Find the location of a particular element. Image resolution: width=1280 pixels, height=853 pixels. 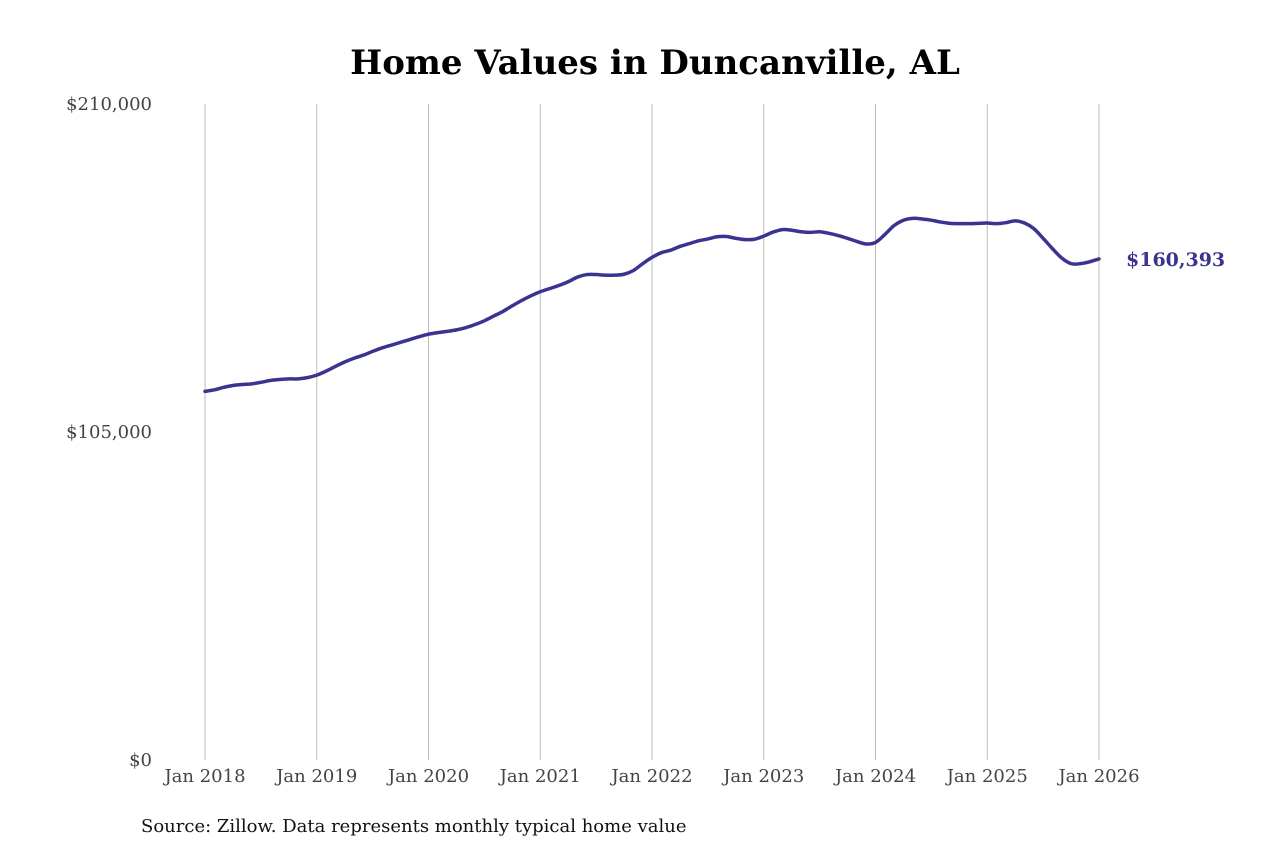

x-tick-label: Jan 2018 is located at coordinates (203, 776).